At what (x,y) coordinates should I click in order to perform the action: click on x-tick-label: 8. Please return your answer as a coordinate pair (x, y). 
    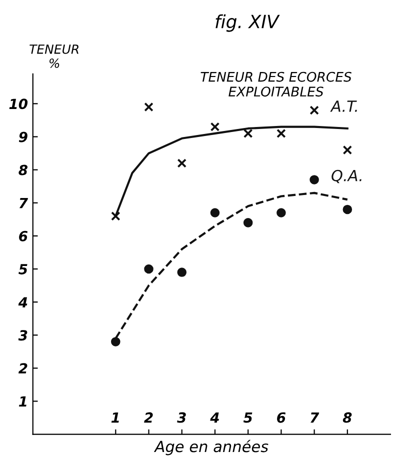
    Looking at the image, I should click on (347, 417).